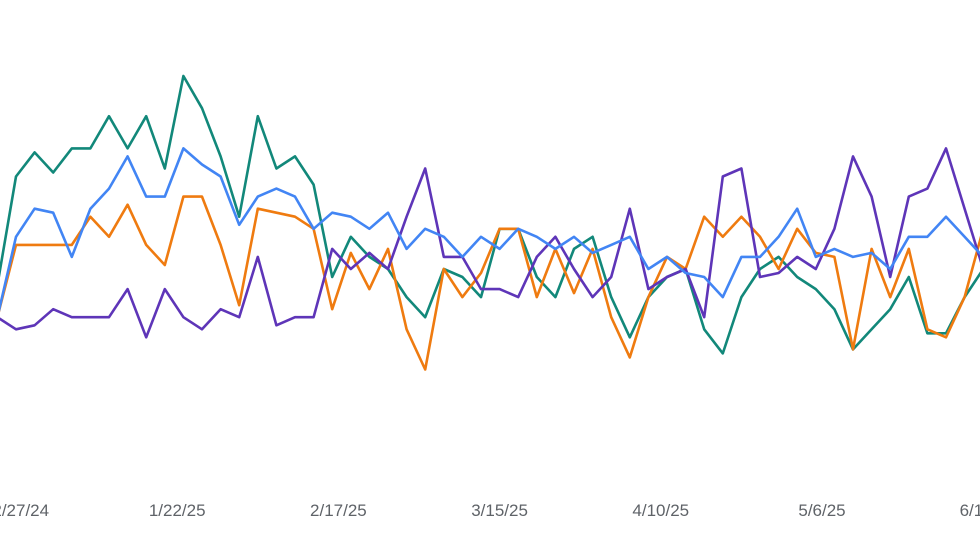 The width and height of the screenshot is (980, 551). I want to click on x-tick-label: 6/1/25, so click(970, 510).